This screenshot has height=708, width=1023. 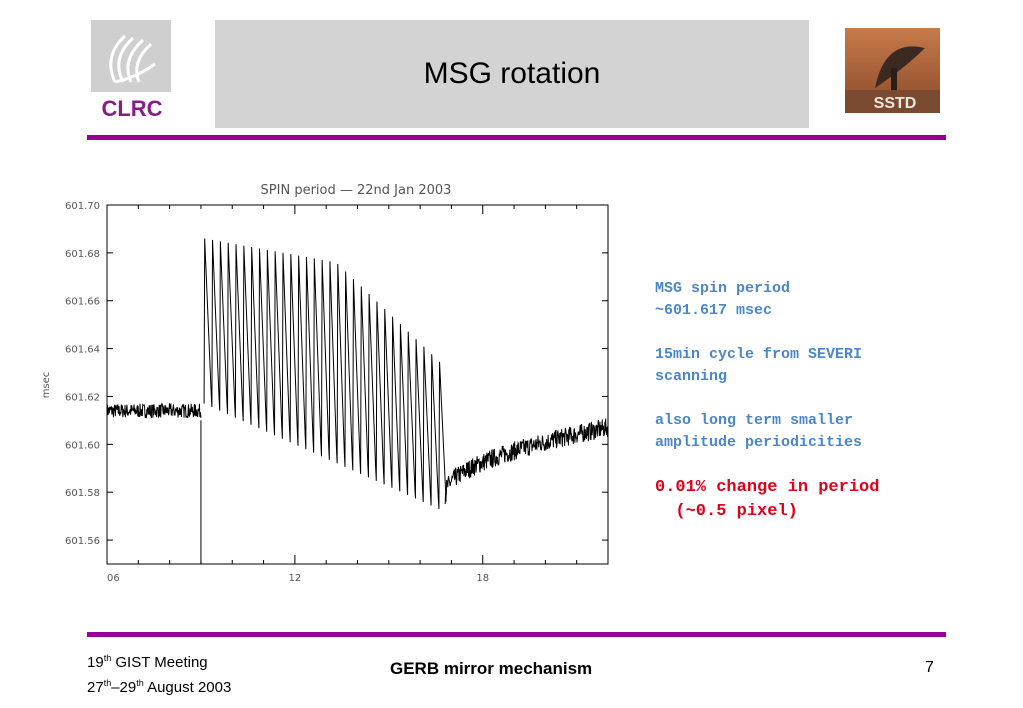 I want to click on footer-topic: GERB mirror mechanism, so click(x=491, y=668).